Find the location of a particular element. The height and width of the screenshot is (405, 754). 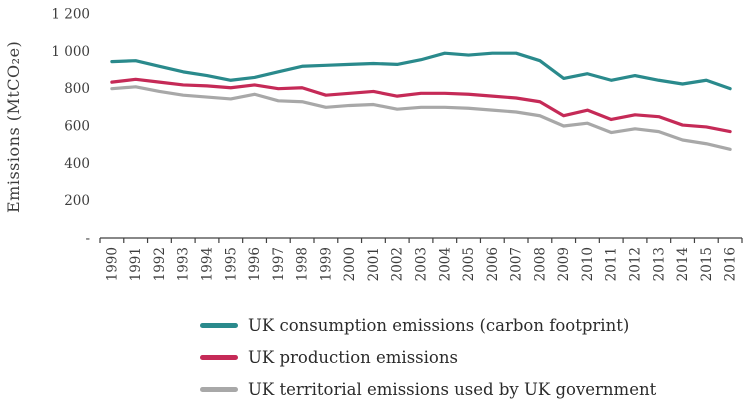

legend-item: UK production emissions is located at coordinates (428, 357).